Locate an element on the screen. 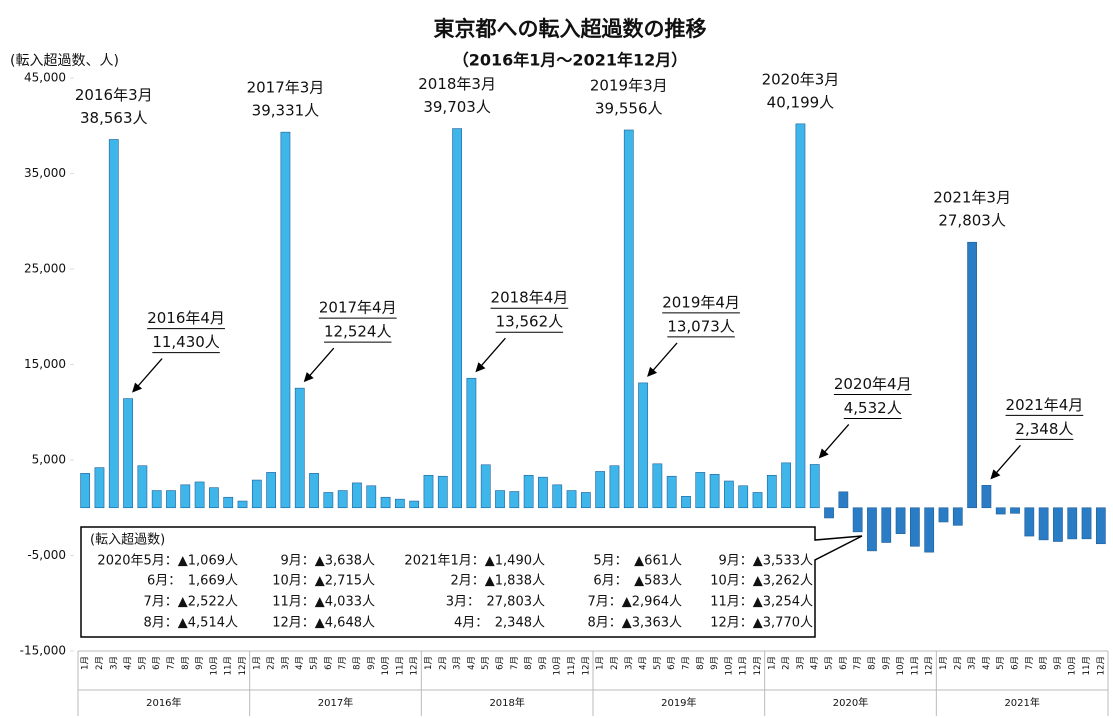 The width and height of the screenshot is (1113, 718). y-tick-label: -5,000 is located at coordinates (46, 555).